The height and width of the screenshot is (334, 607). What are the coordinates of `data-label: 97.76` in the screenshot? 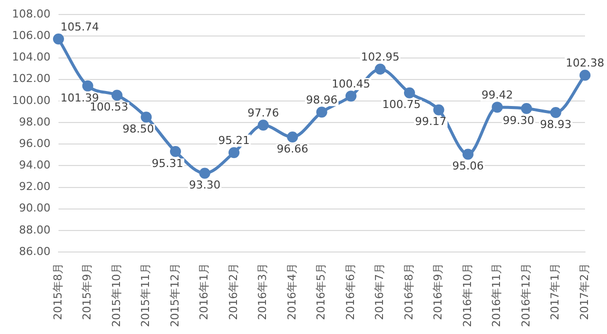 It's located at (263, 113).